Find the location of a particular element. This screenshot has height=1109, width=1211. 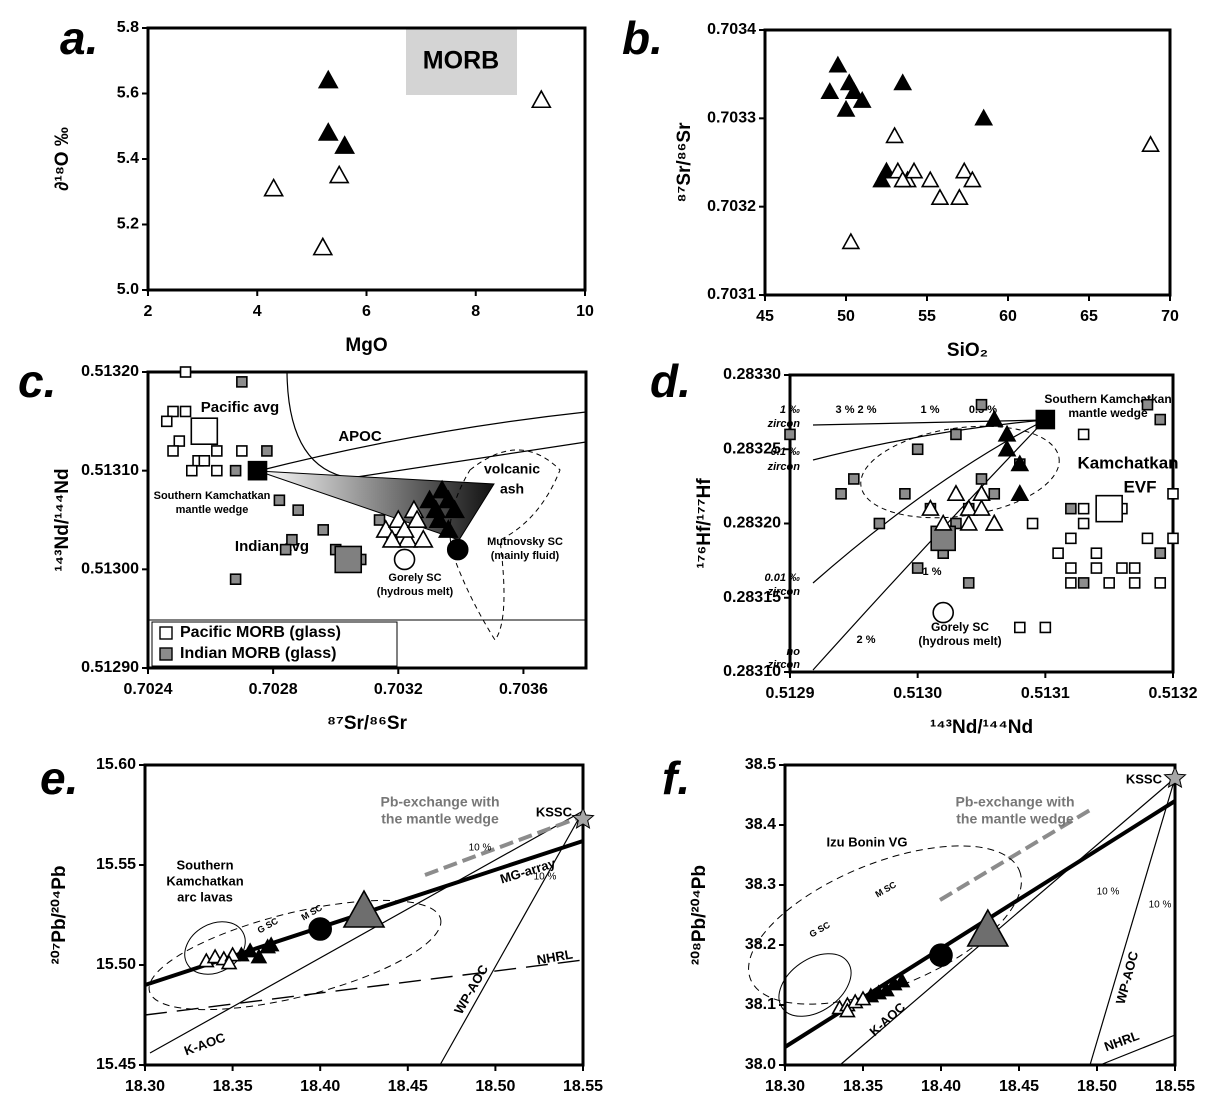

y-tick-label: 38.5 is located at coordinates (760, 764).